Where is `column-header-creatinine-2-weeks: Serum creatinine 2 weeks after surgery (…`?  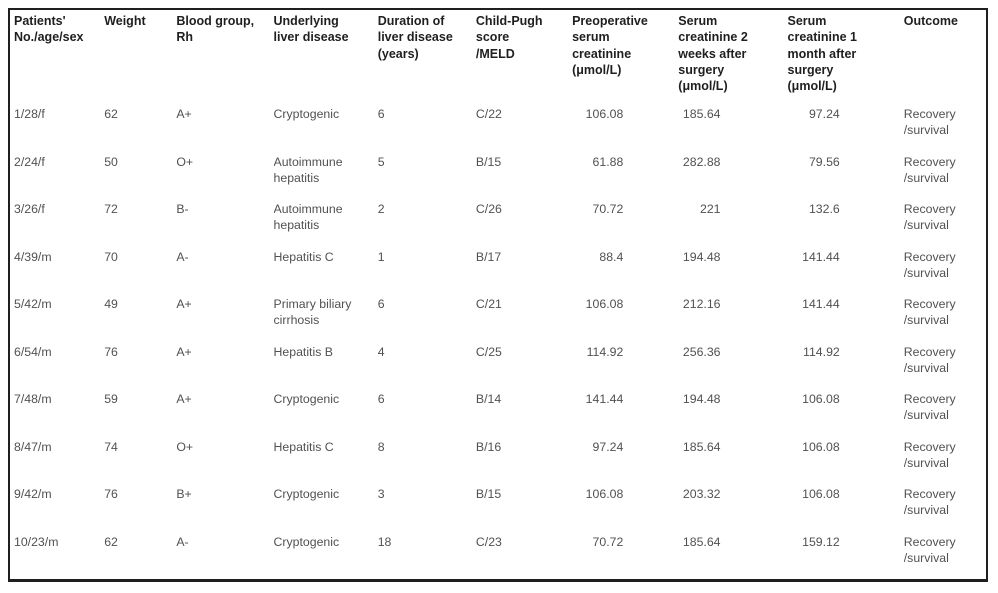 column-header-creatinine-2-weeks: Serum creatinine 2 weeks after surgery (… is located at coordinates (713, 54).